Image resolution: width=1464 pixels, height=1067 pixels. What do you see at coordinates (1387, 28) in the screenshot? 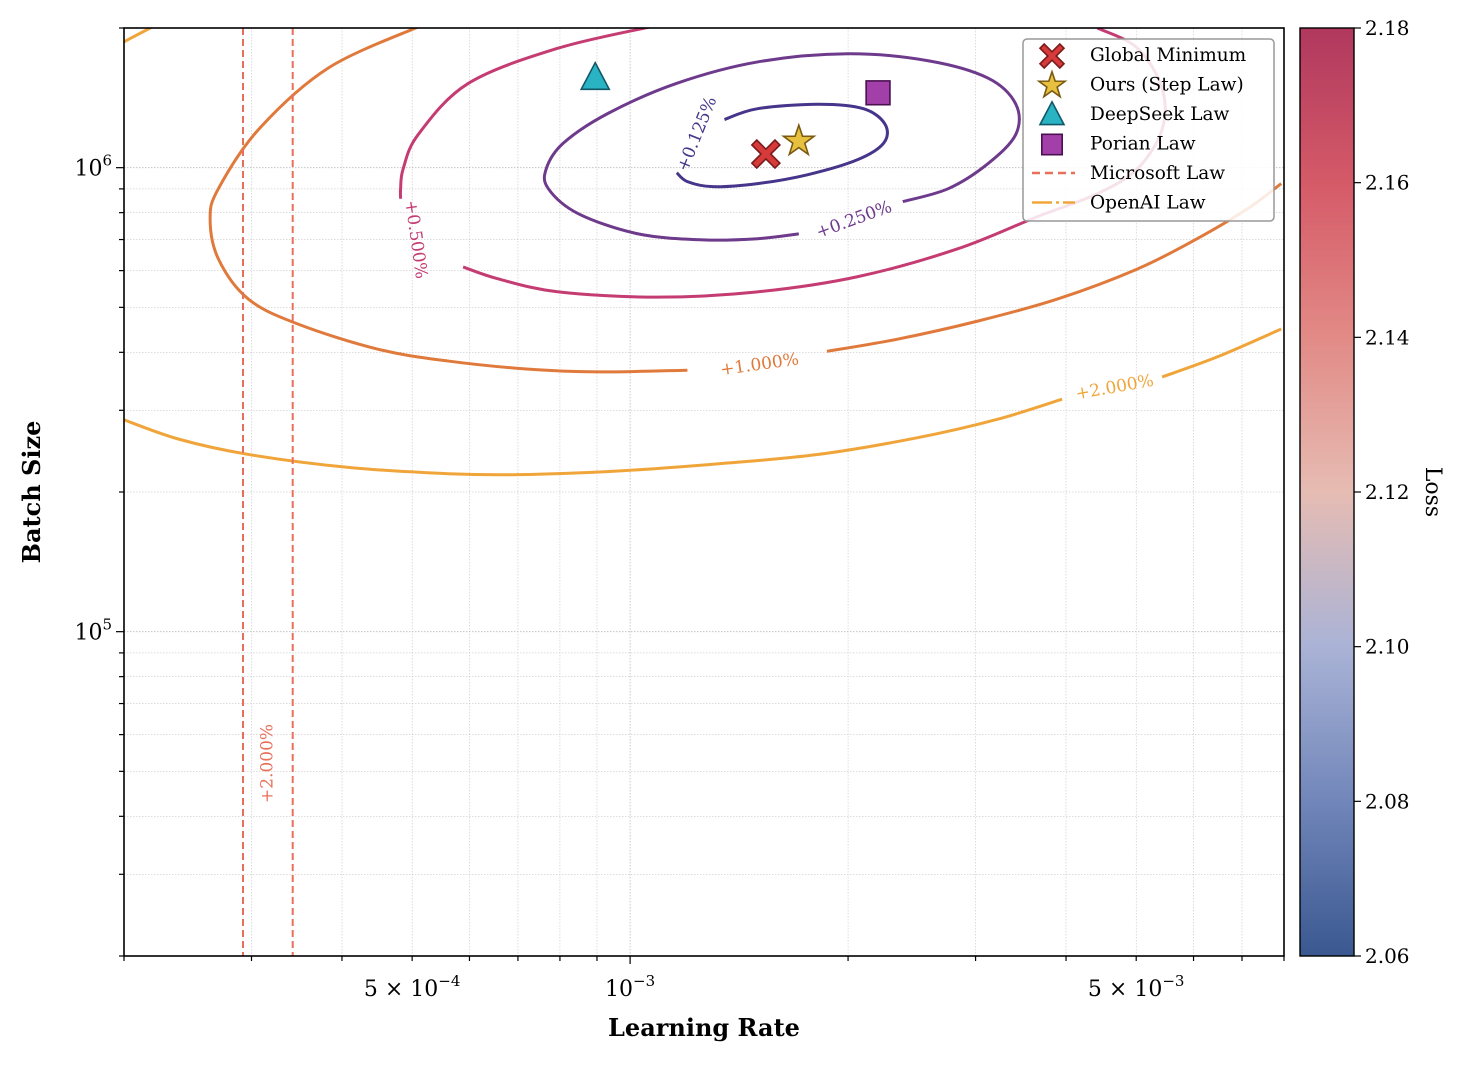
I see `colorbar-tick-label: 2.18` at bounding box center [1387, 28].